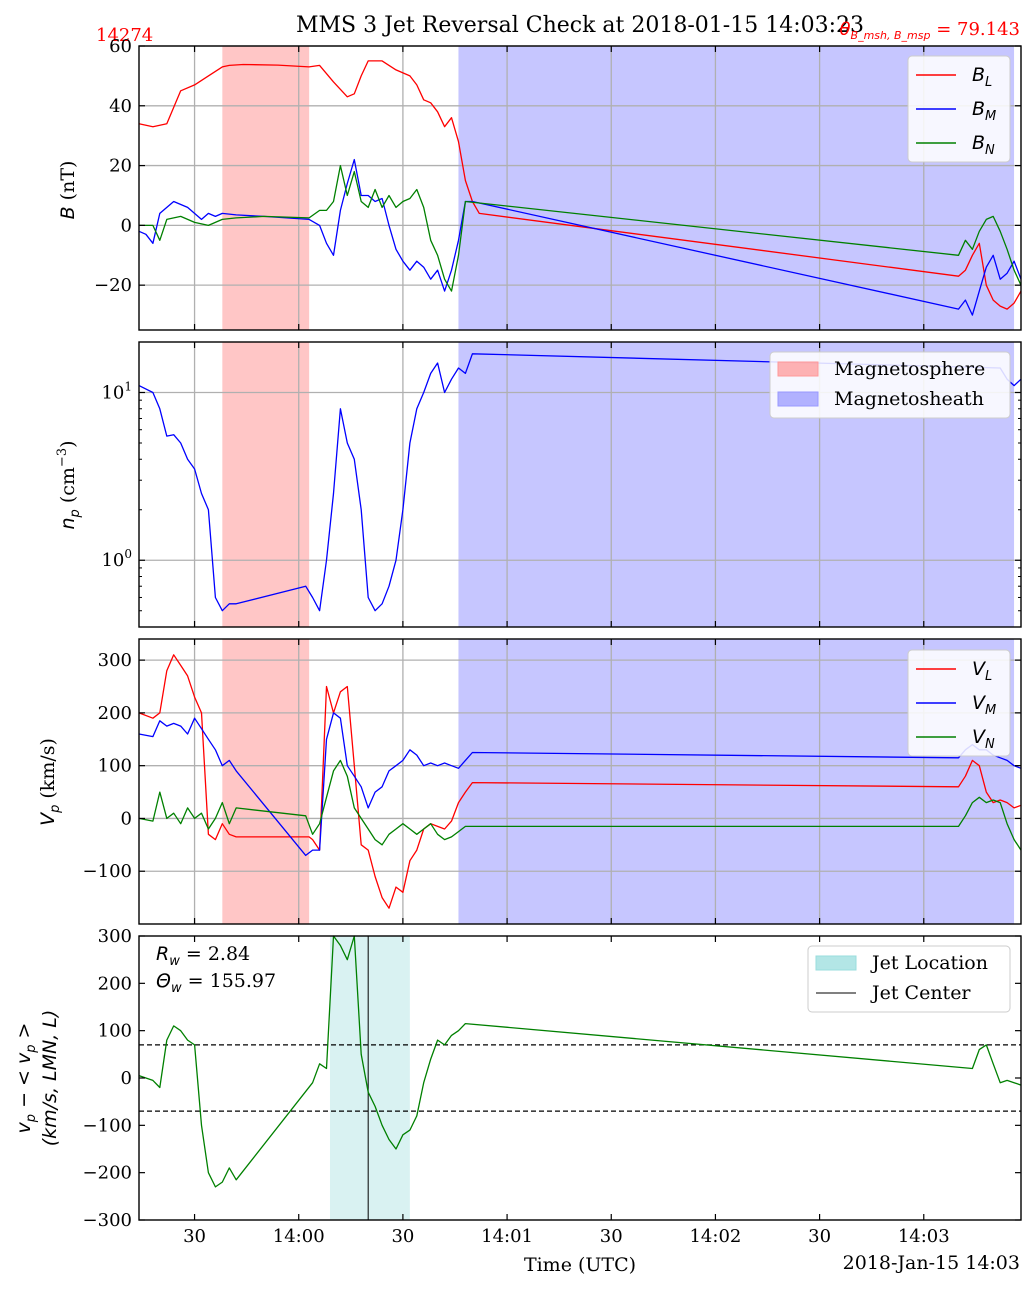 The image size is (1035, 1290). I want to click on xaxis-label: Time (UTC), so click(580, 1265).